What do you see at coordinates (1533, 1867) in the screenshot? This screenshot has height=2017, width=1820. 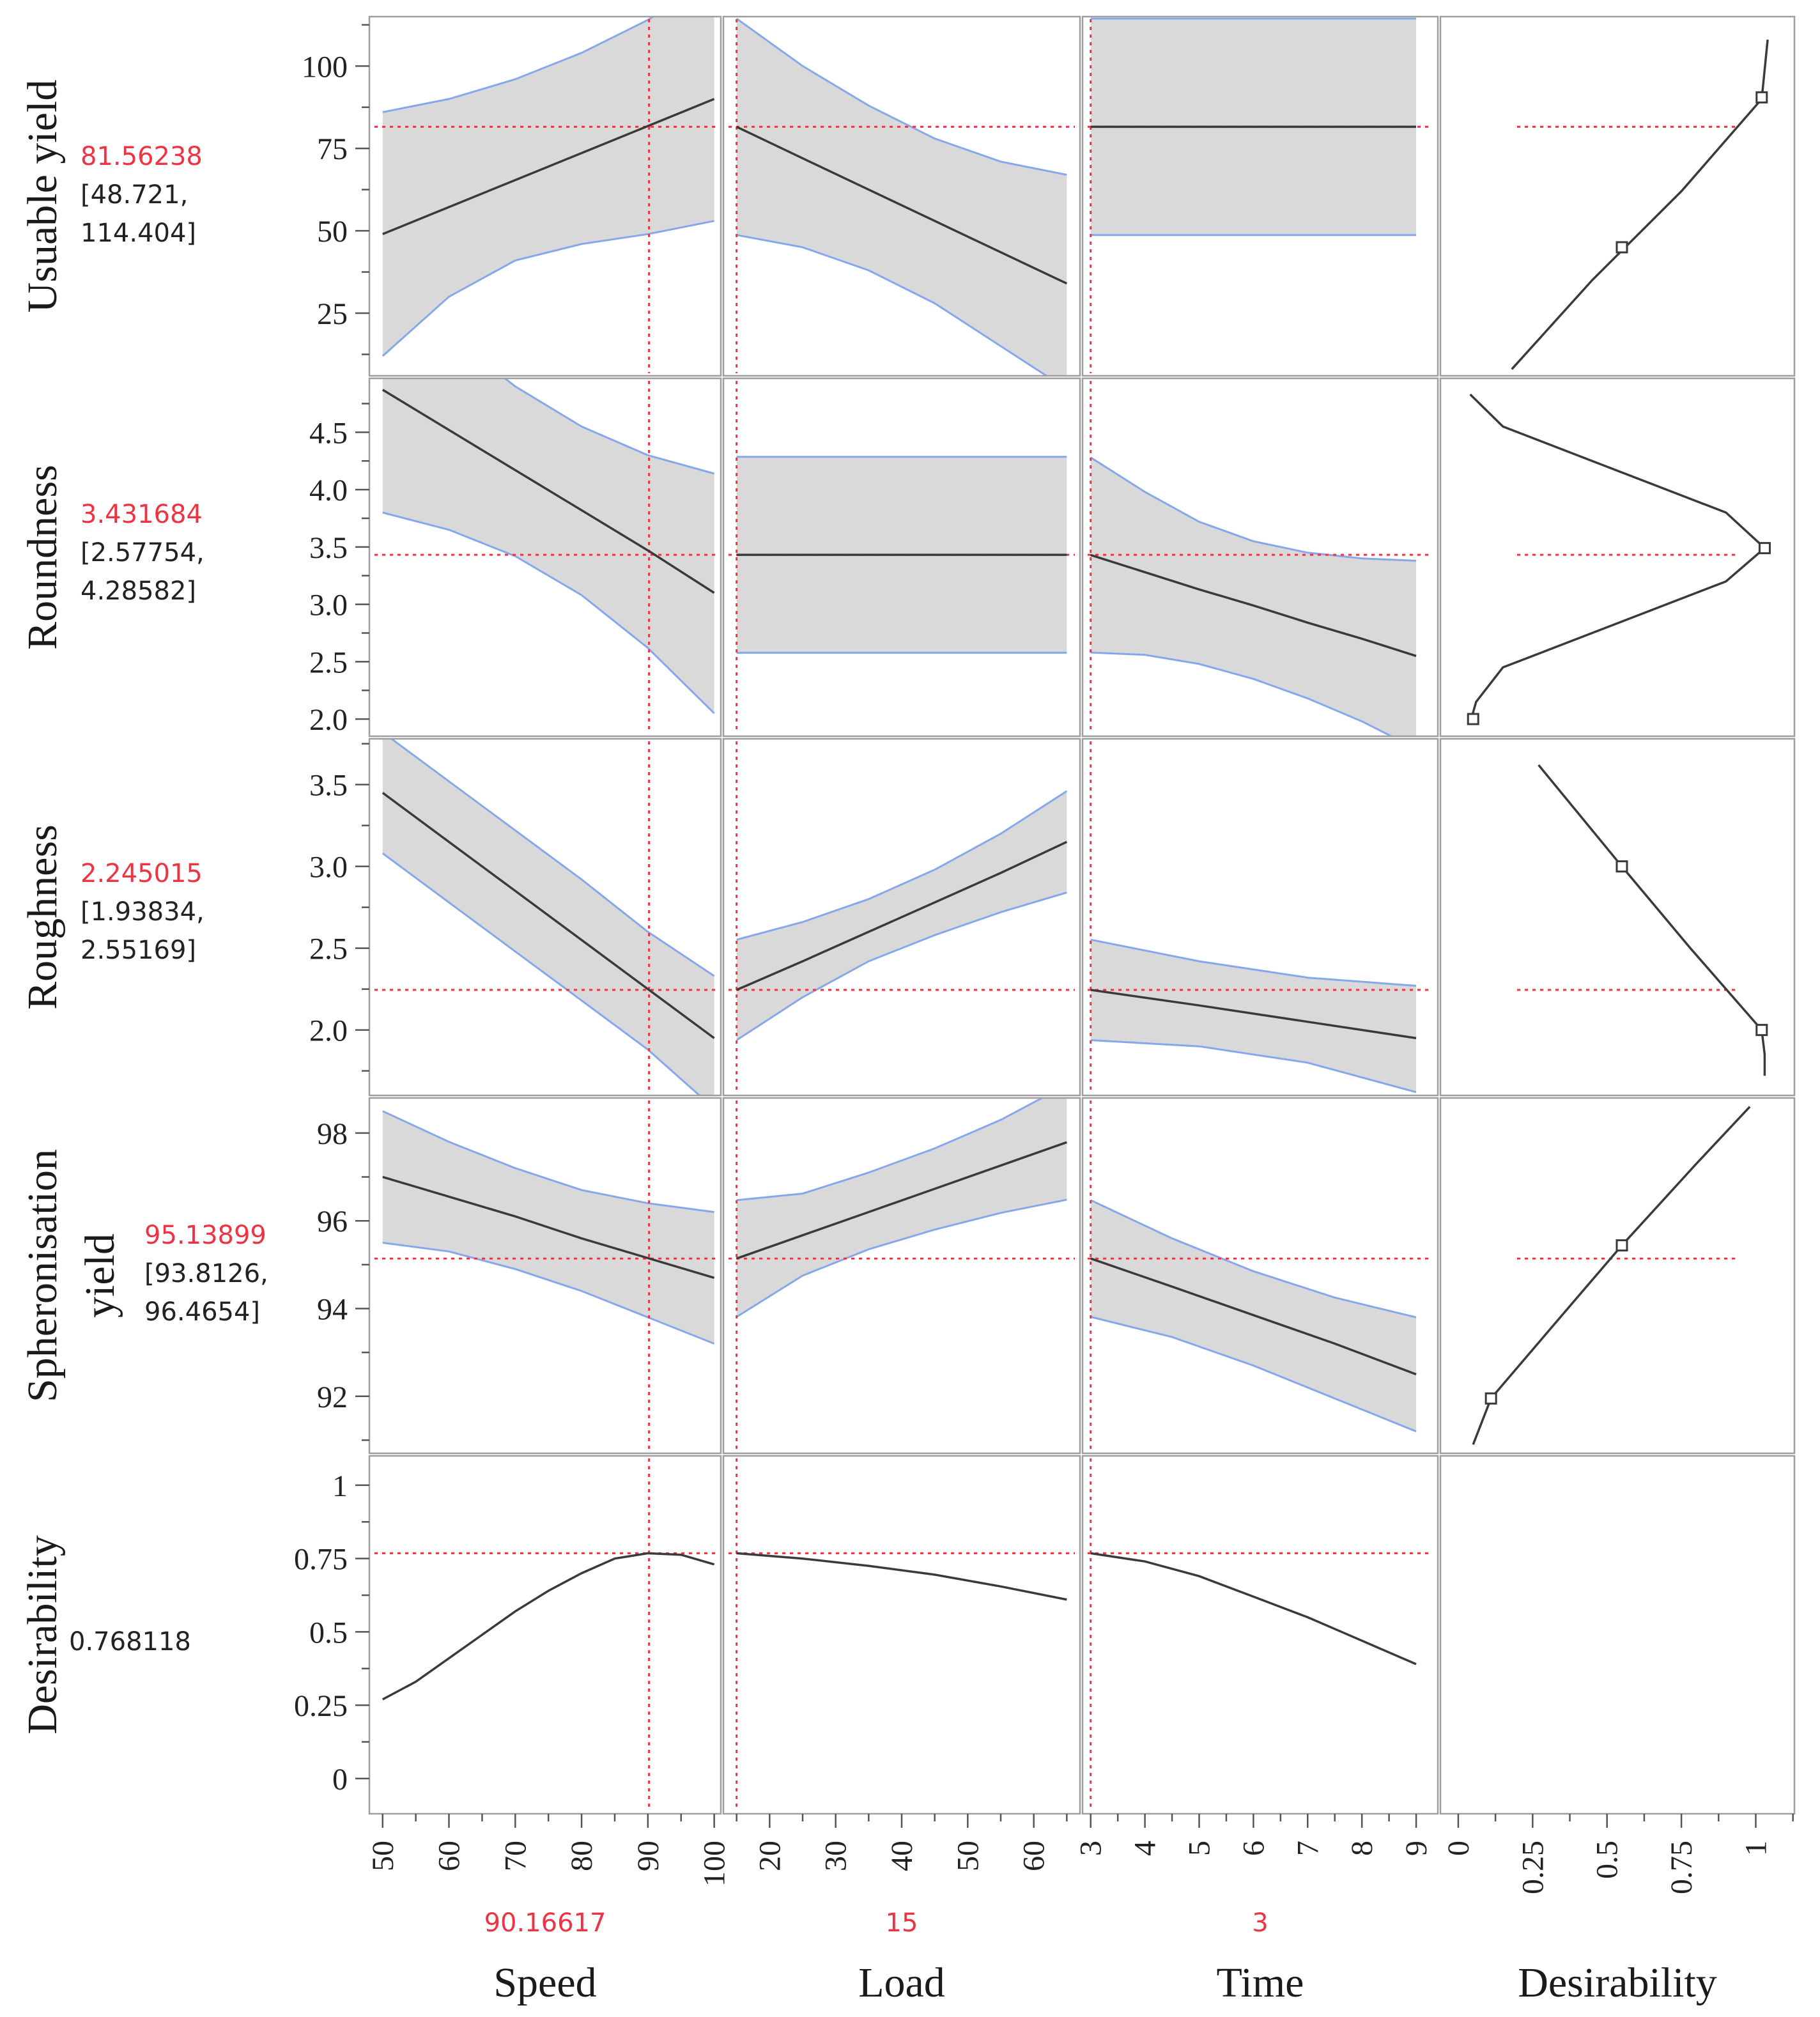 I see `x-tick-label: 0.25` at bounding box center [1533, 1867].